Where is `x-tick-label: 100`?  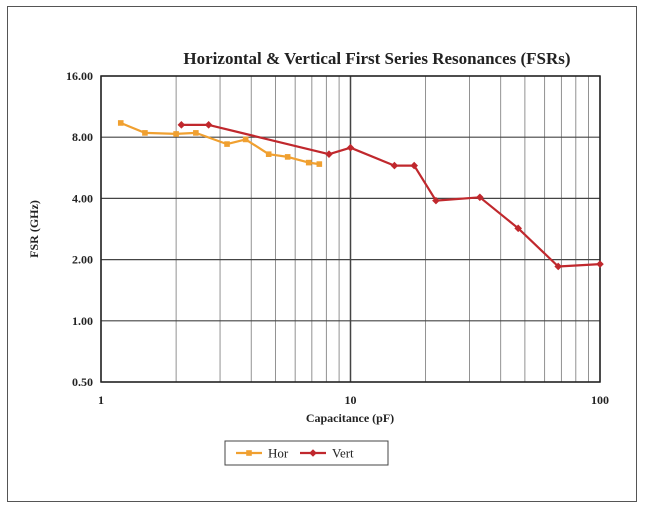 x-tick-label: 100 is located at coordinates (600, 400).